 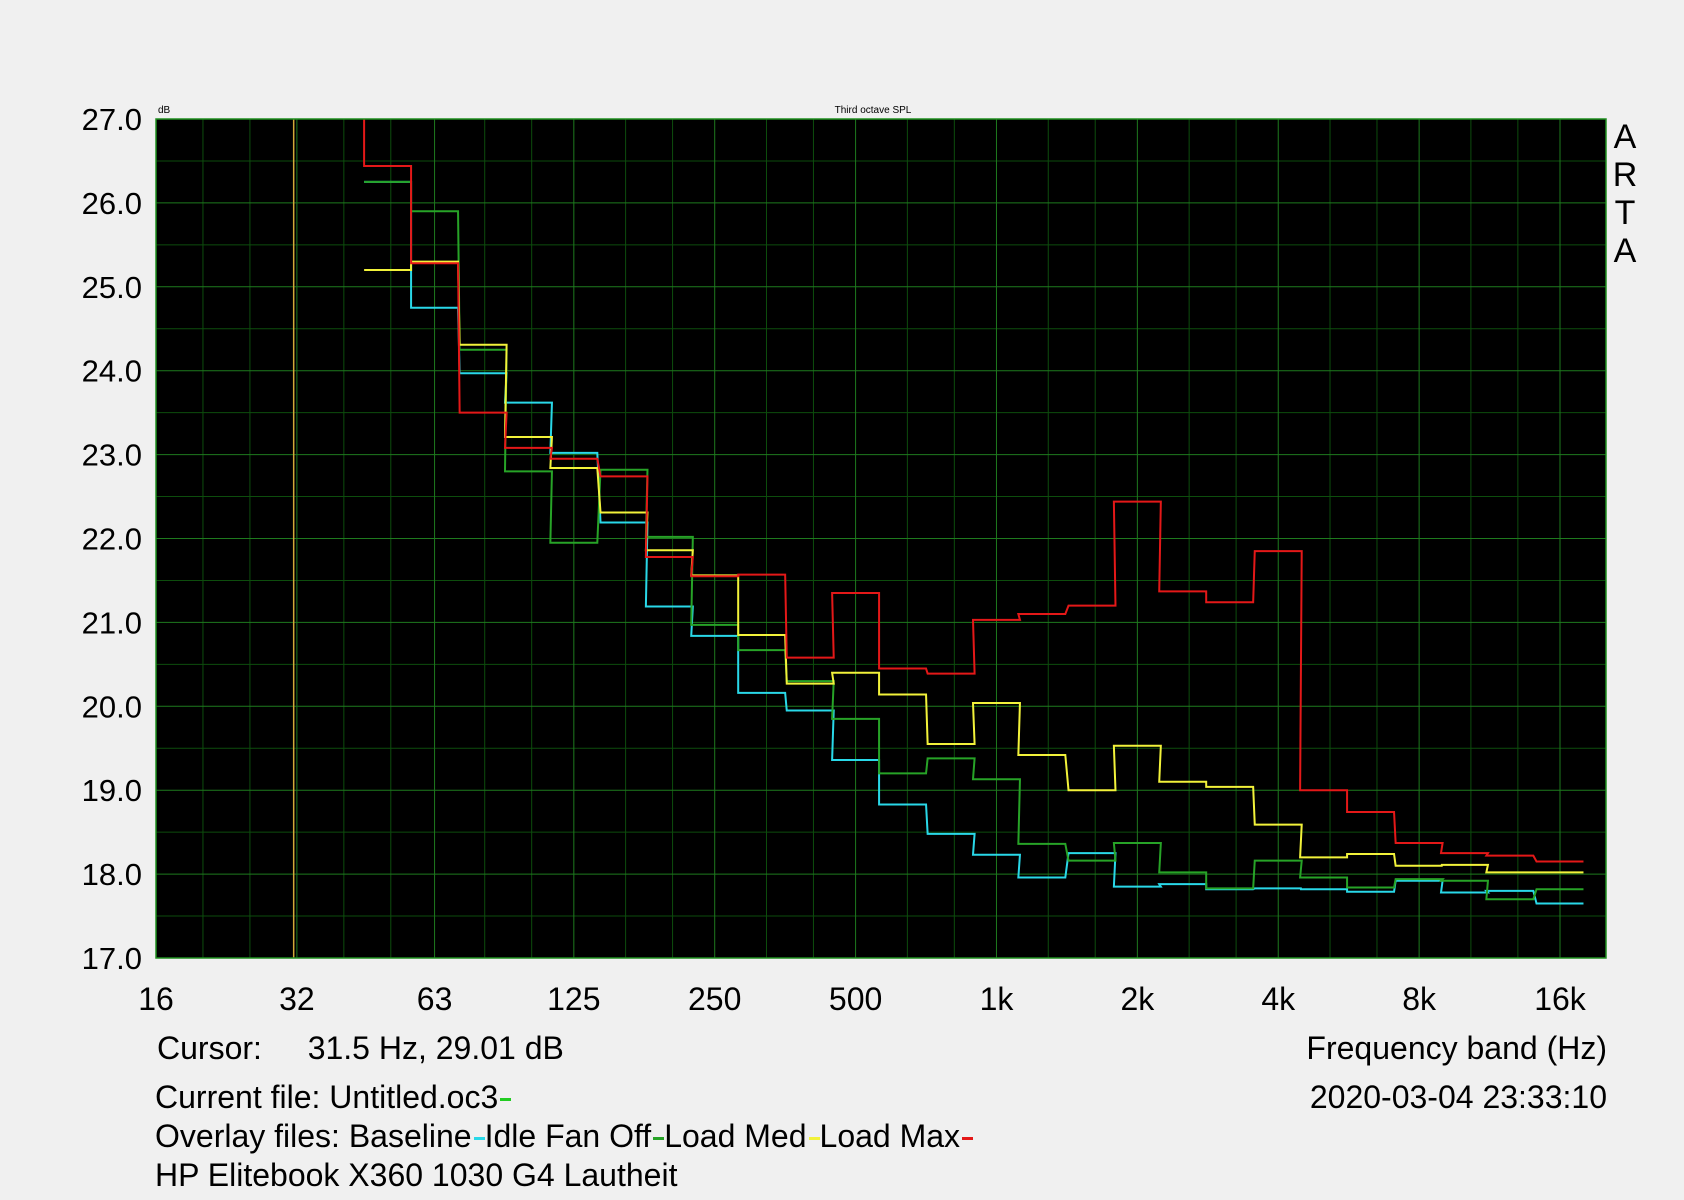 I want to click on y-axis-unit: dB, so click(x=164, y=110).